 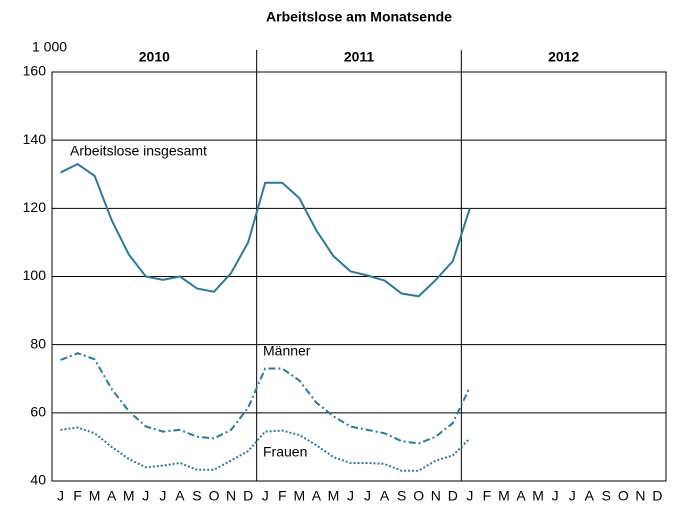 I want to click on y-tick-label: 60, so click(x=38, y=412).